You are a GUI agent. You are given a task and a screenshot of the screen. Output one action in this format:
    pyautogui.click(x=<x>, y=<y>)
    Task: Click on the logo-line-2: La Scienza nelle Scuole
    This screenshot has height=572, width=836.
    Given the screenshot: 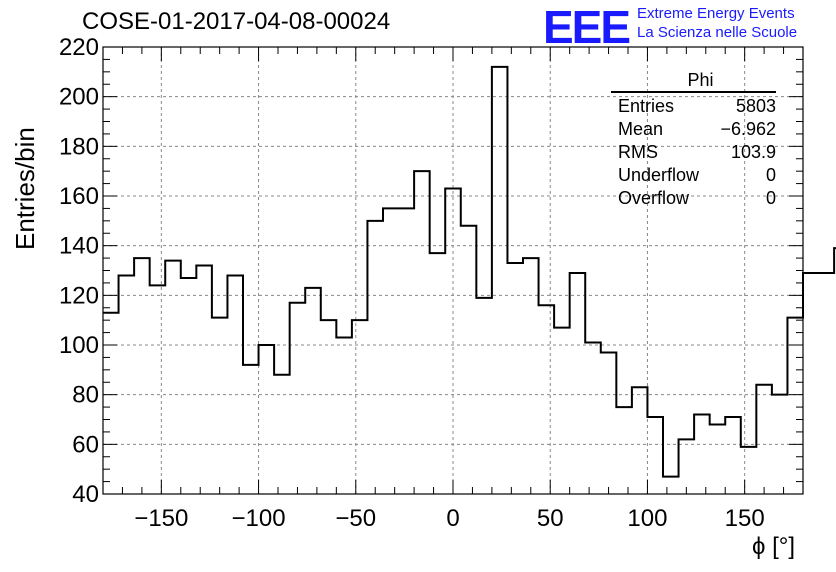 What is the action you would take?
    pyautogui.click(x=717, y=32)
    